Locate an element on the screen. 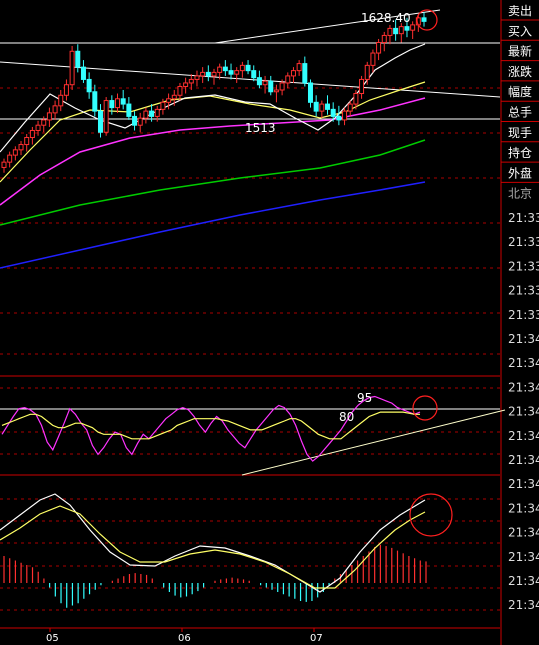  x-tick-label: 05 is located at coordinates (52, 638).